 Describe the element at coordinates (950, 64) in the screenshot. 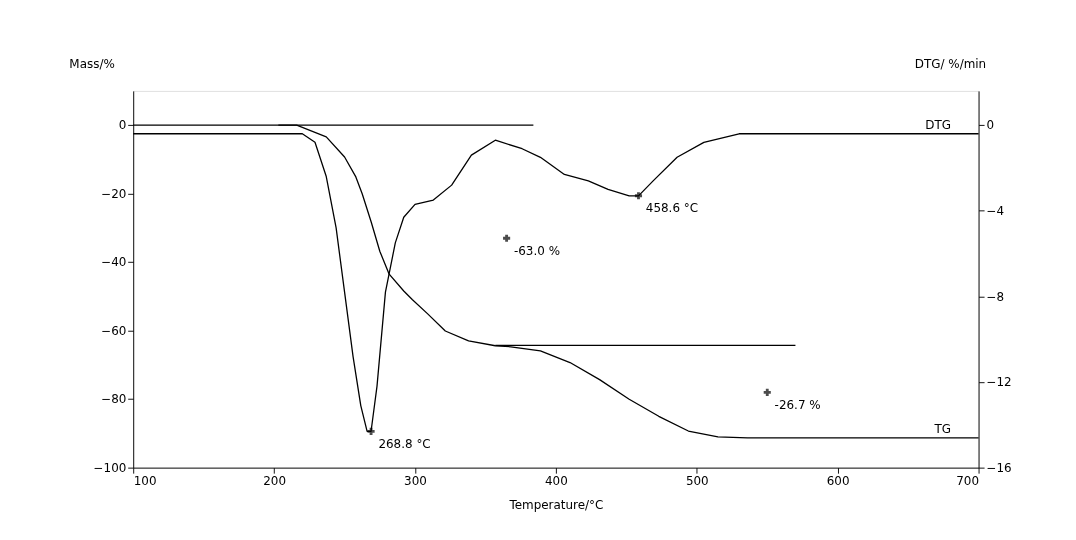

I see `y2-axis-title: DTG/ %/min` at that location.